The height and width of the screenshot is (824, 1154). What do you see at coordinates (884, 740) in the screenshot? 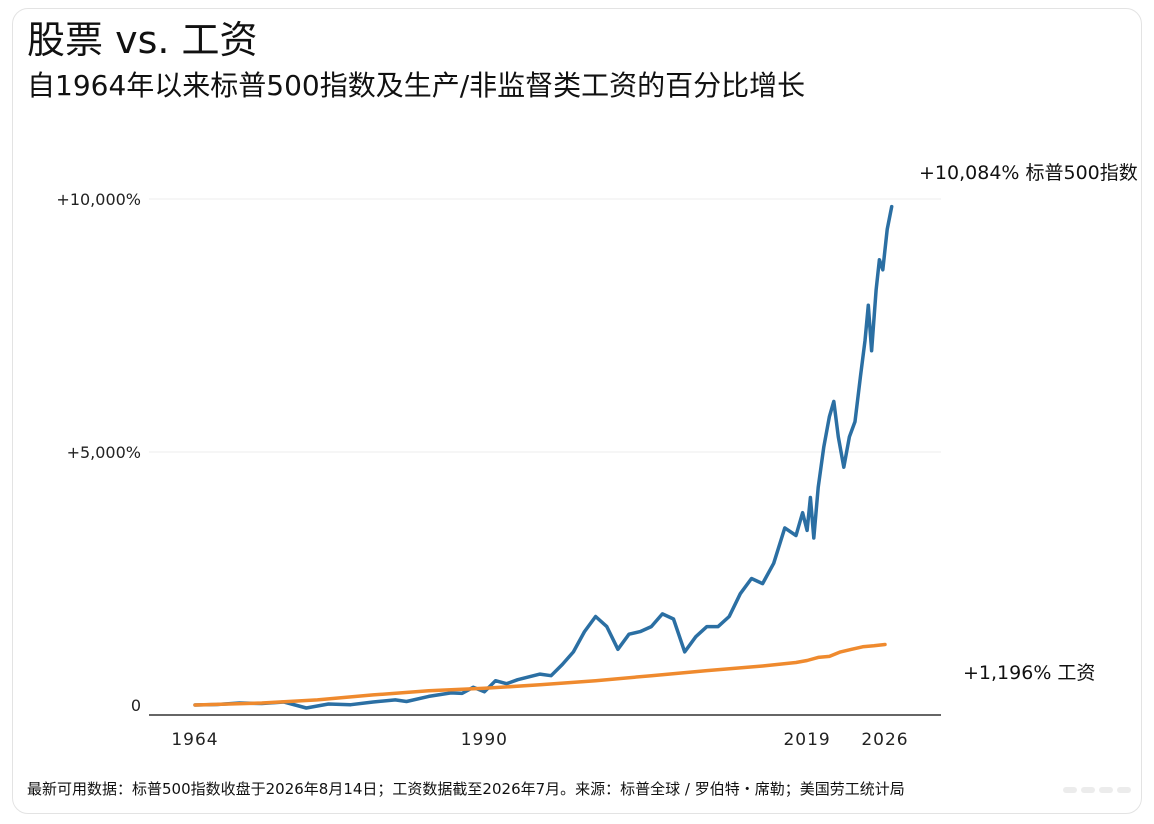
I see `x-tick-label: 2026` at bounding box center [884, 740].